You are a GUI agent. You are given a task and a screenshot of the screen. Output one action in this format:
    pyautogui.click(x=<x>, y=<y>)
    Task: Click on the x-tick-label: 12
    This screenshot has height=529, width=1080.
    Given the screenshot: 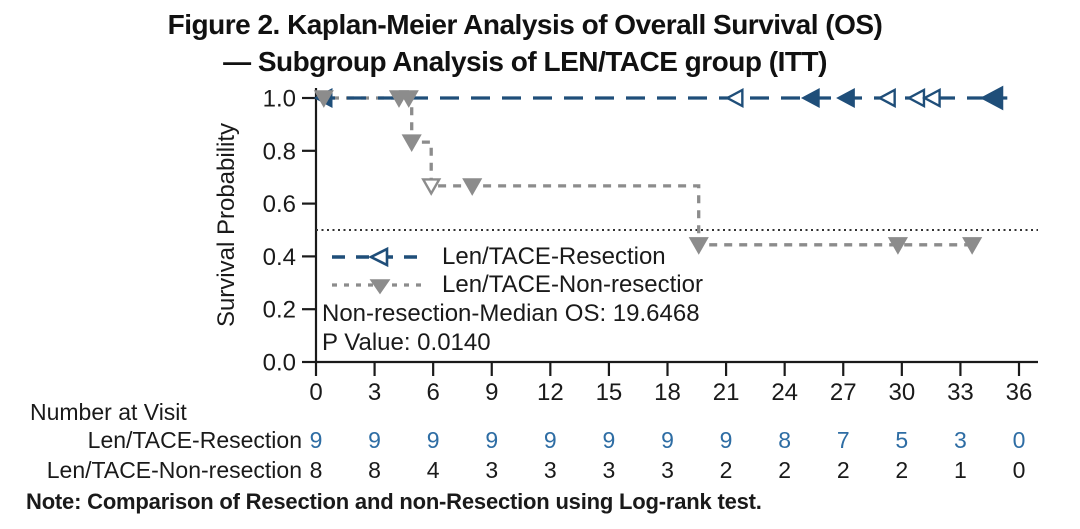 What is the action you would take?
    pyautogui.click(x=550, y=392)
    